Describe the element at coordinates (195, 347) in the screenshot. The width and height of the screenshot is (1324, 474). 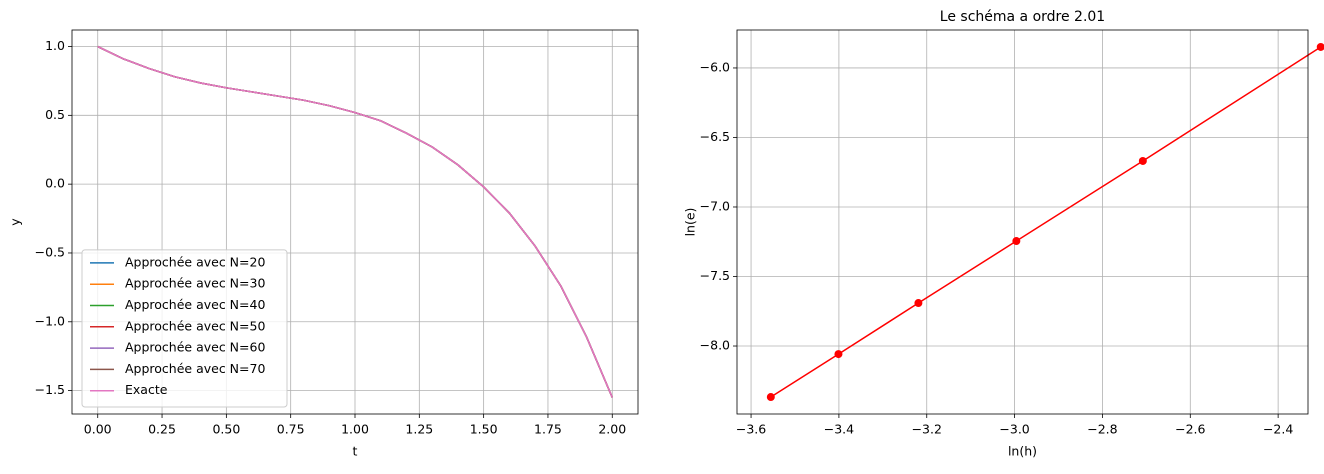
I see `legend-label: Approchée avec N=60` at that location.